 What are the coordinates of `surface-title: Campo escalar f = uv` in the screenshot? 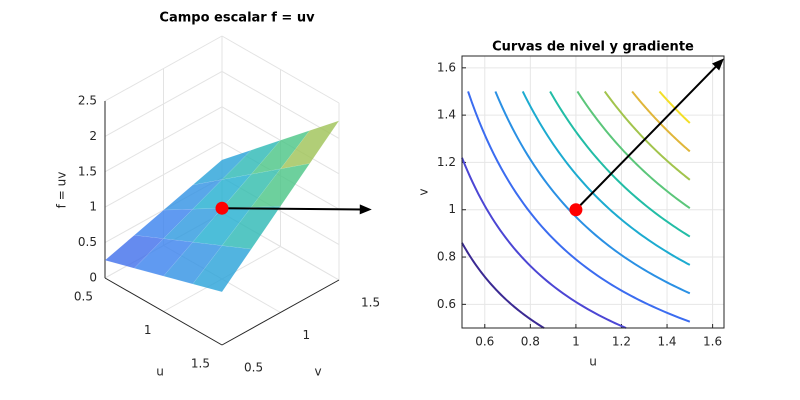 It's located at (237, 18).